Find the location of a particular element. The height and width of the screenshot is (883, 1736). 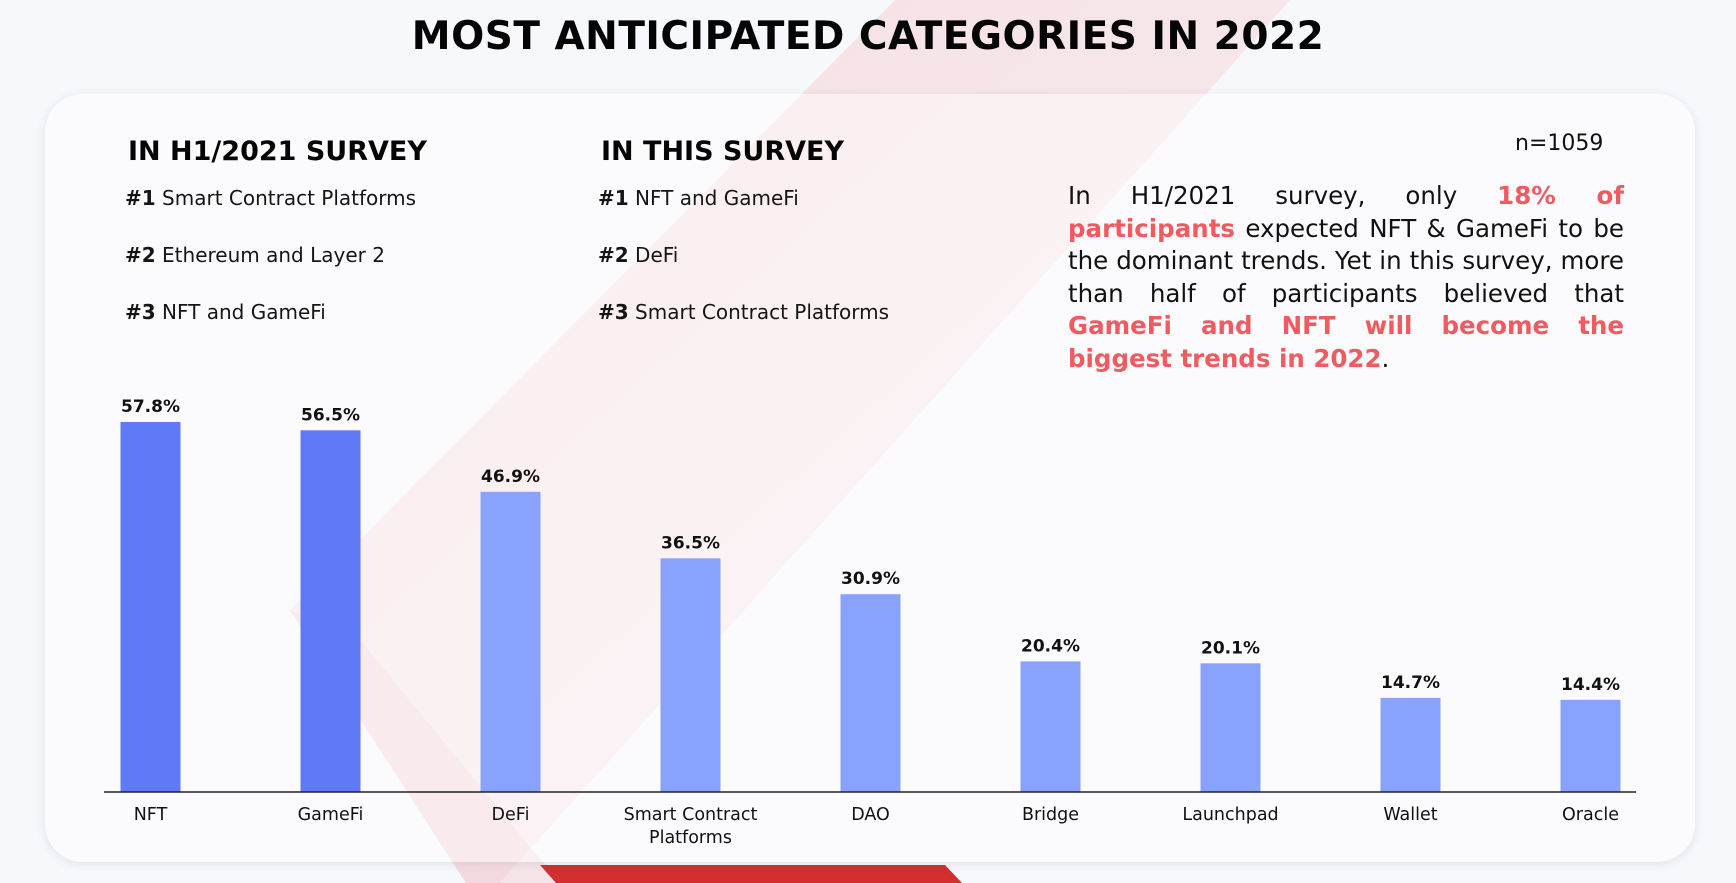

data-label: 57.8% is located at coordinates (150, 407).